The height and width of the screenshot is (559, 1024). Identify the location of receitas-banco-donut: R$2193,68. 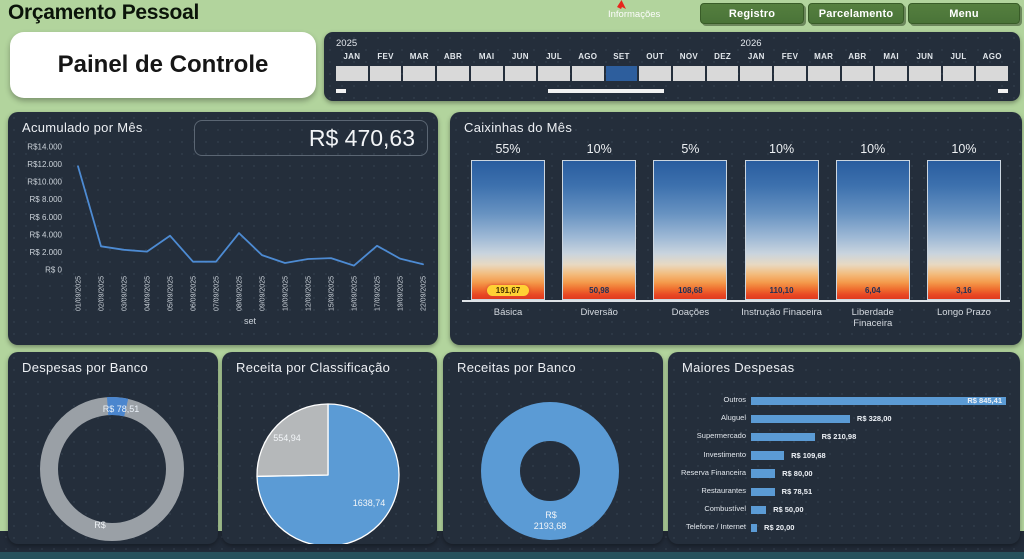
(550, 471).